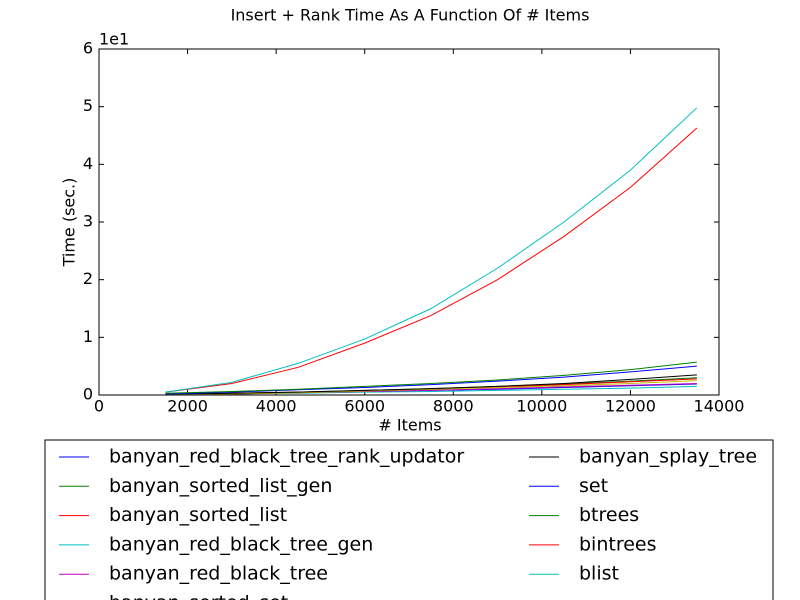 The height and width of the screenshot is (600, 800). Describe the element at coordinates (630, 406) in the screenshot. I see `x-tick-label: 12000` at that location.